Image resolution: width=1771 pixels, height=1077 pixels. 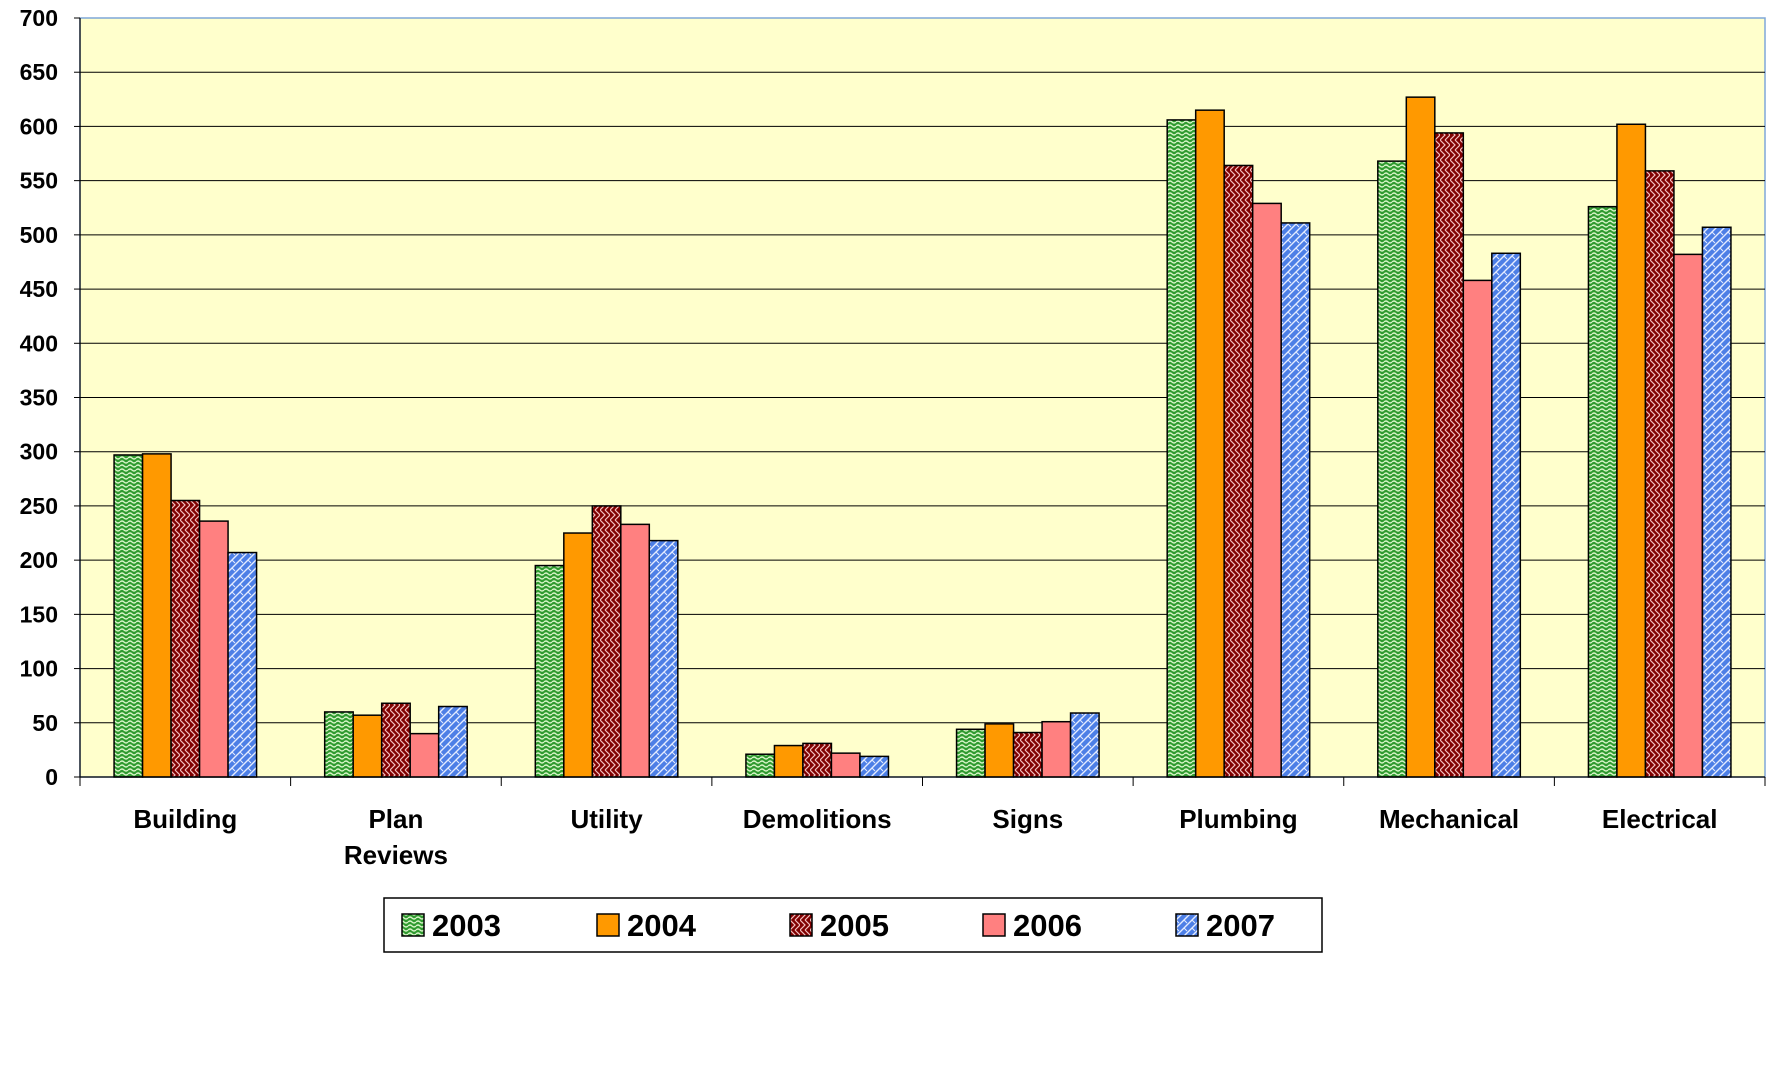 What do you see at coordinates (396, 837) in the screenshot?
I see `x-category-label: Plan Reviews` at bounding box center [396, 837].